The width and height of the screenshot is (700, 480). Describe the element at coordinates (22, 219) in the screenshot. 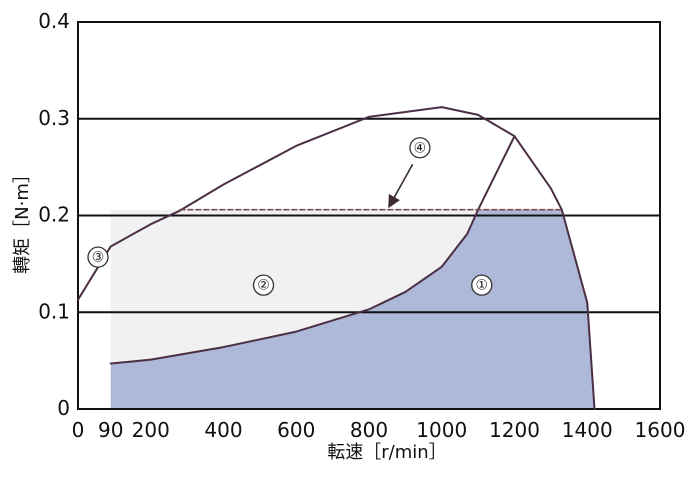

I see `y-axis-label: 轉矩［N·m］` at that location.